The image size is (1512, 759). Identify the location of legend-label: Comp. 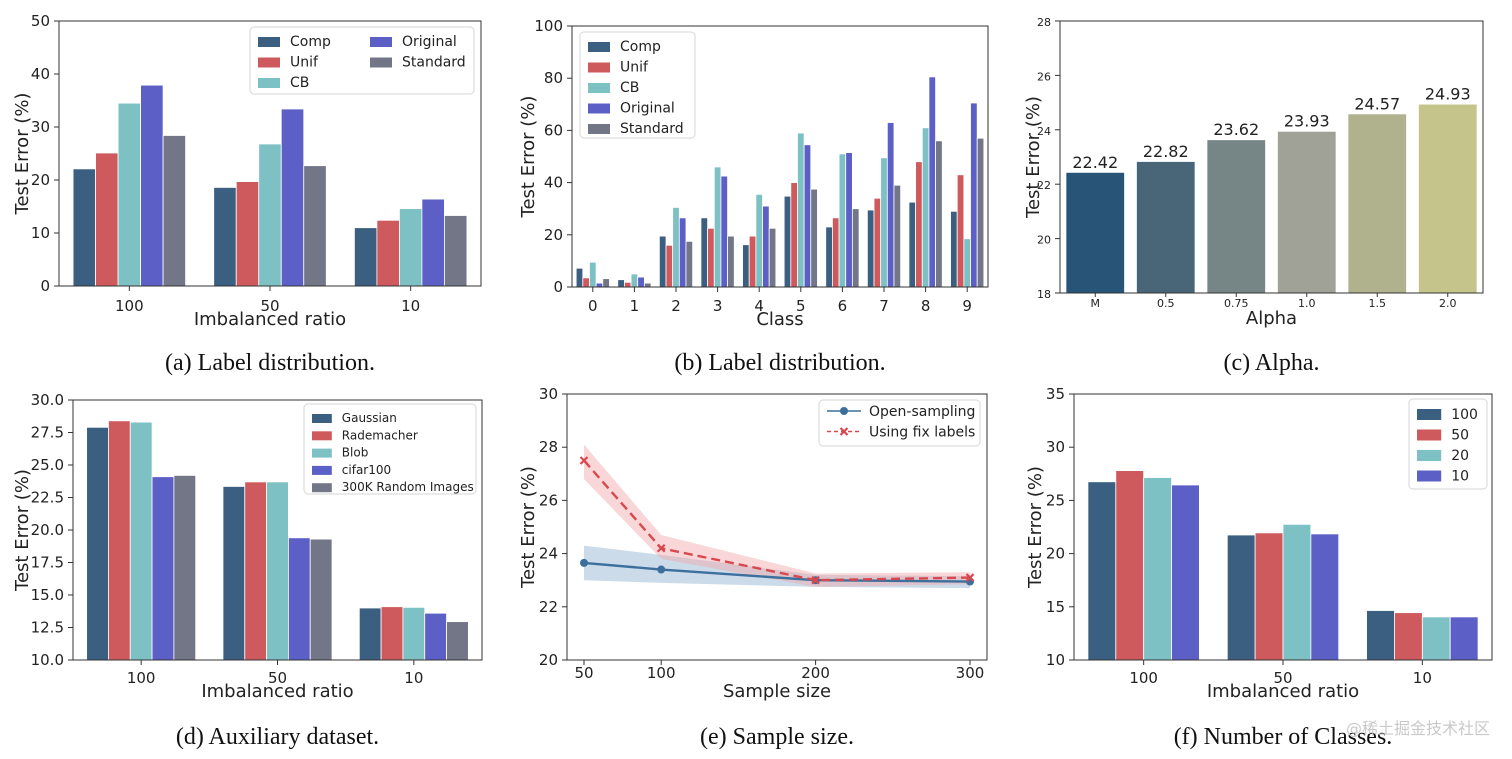
(640, 47).